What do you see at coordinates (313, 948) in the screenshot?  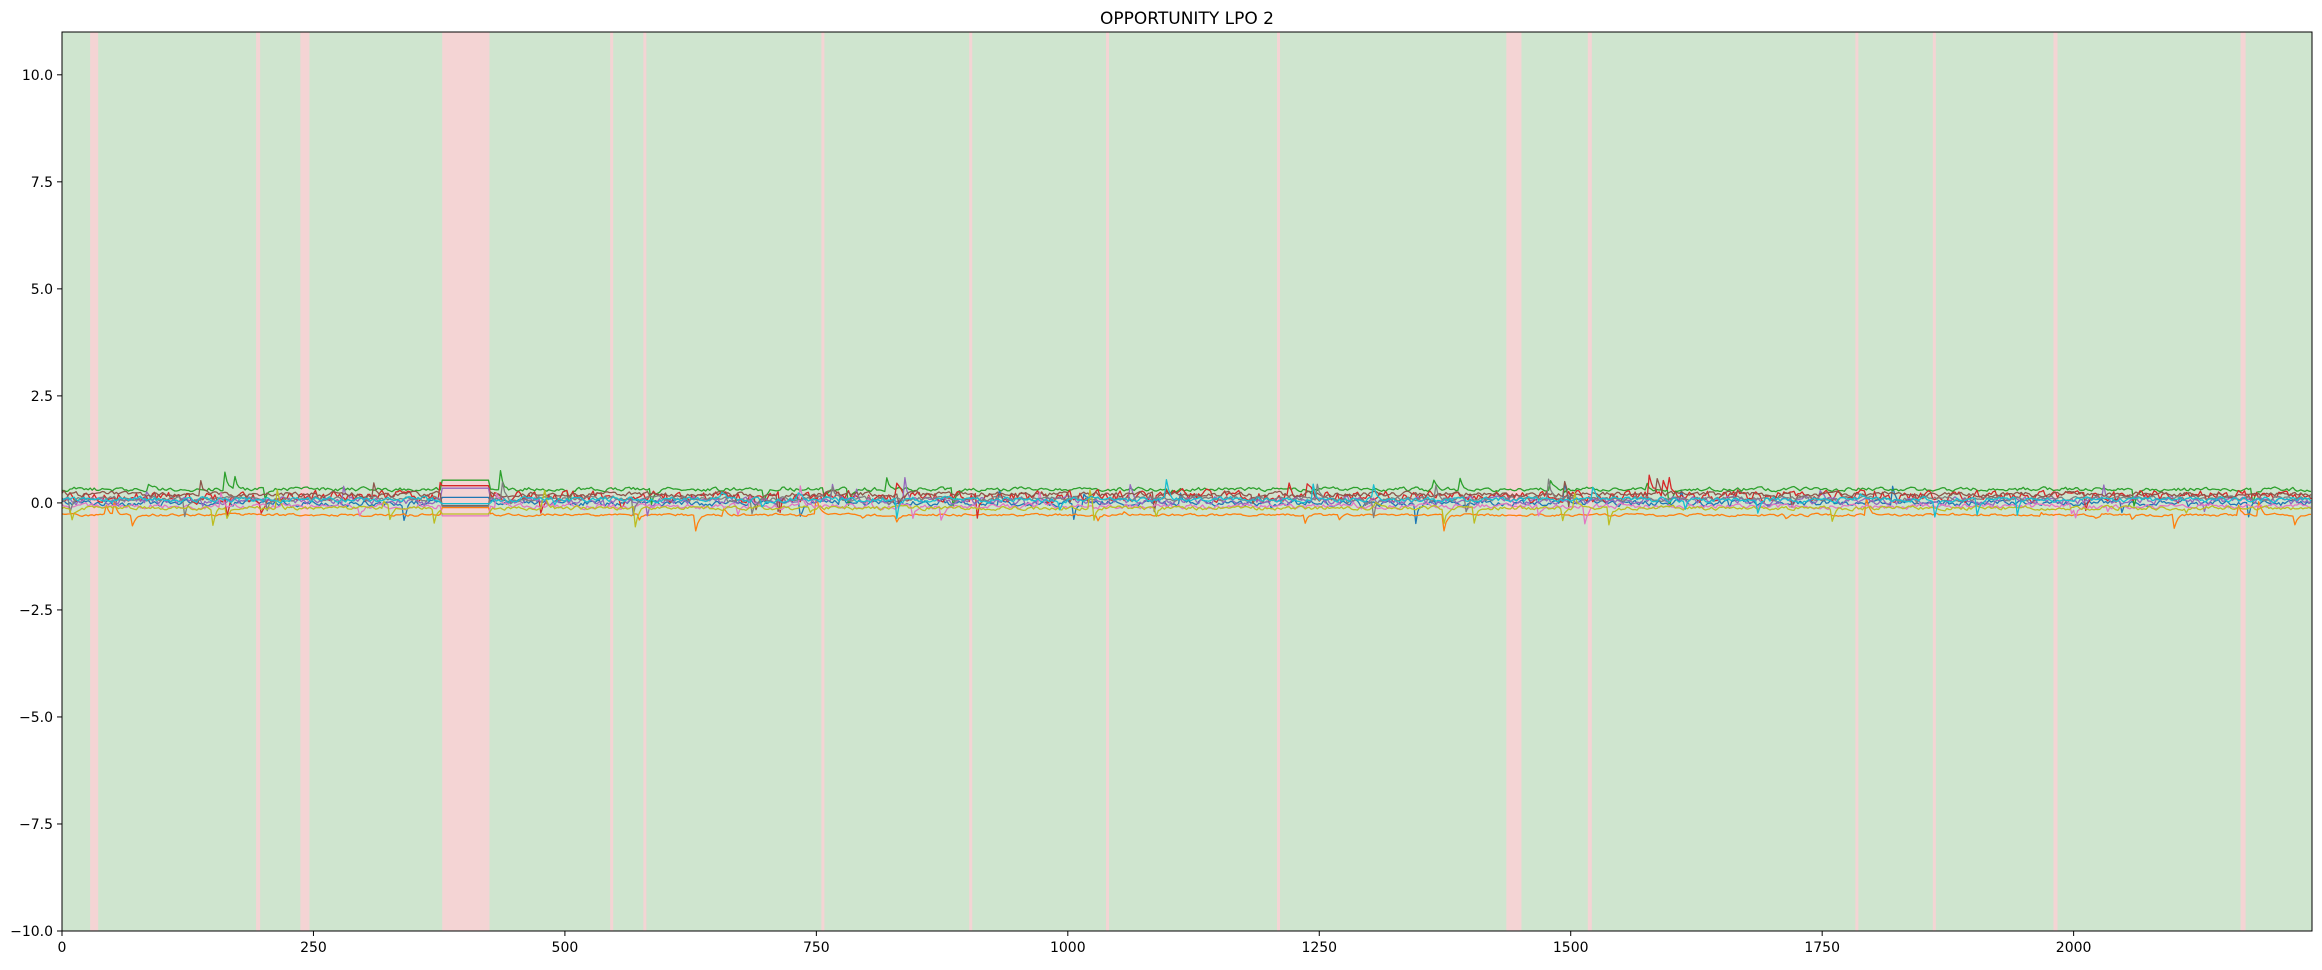 I see `x-tick-label-1: 250` at bounding box center [313, 948].